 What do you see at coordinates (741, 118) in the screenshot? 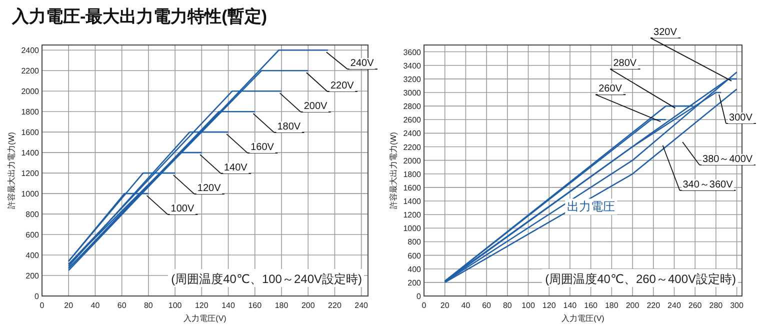
I see `annotation: 300V` at bounding box center [741, 118].